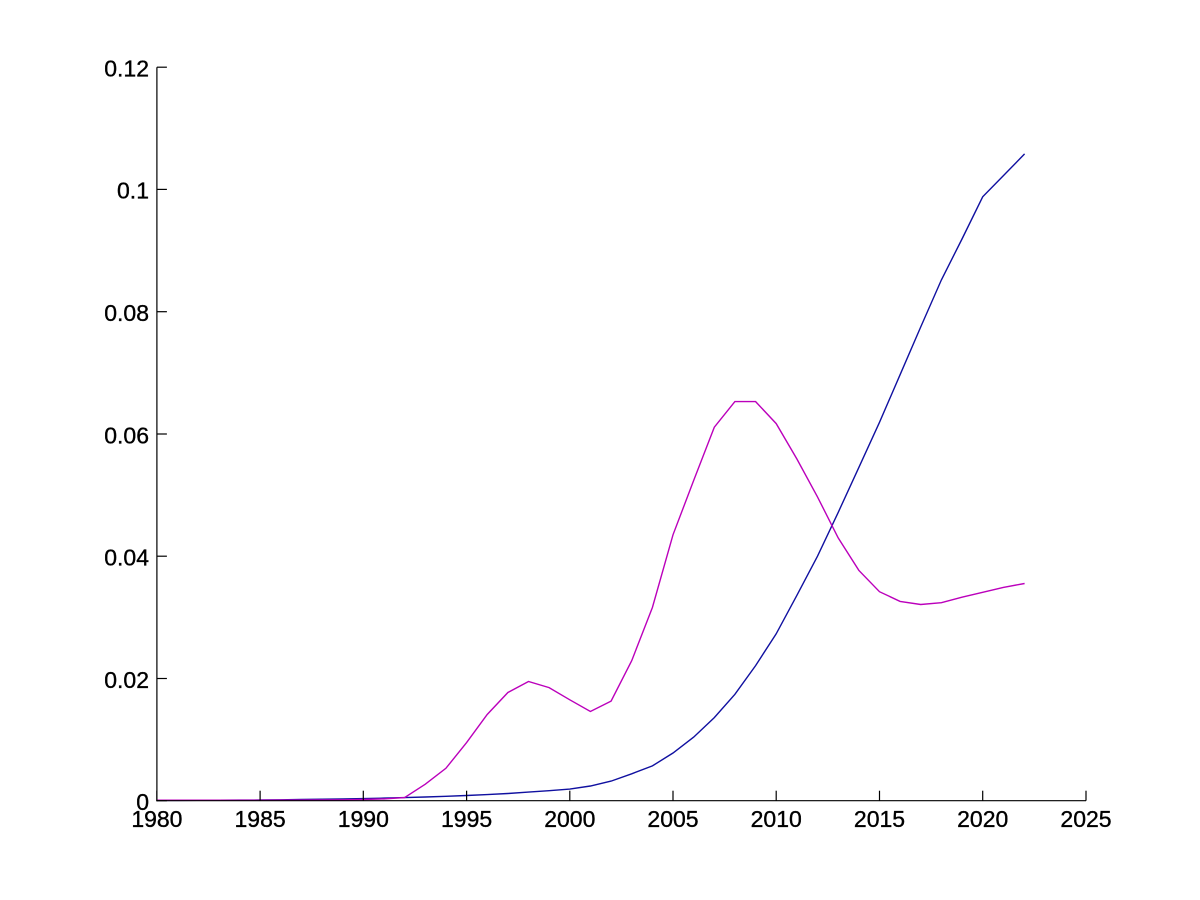 The height and width of the screenshot is (900, 1200). What do you see at coordinates (363, 819) in the screenshot?
I see `svg-text: 1990` at bounding box center [363, 819].